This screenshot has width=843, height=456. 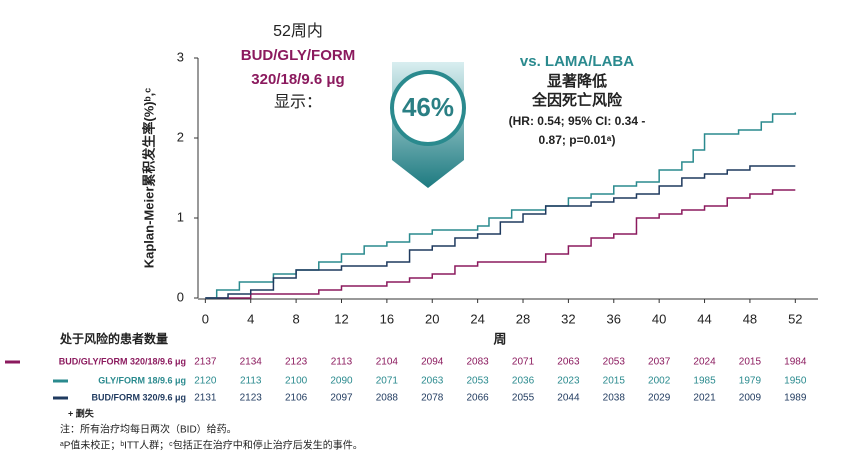 What do you see at coordinates (704, 381) in the screenshot?
I see `risk-count: 1985` at bounding box center [704, 381].